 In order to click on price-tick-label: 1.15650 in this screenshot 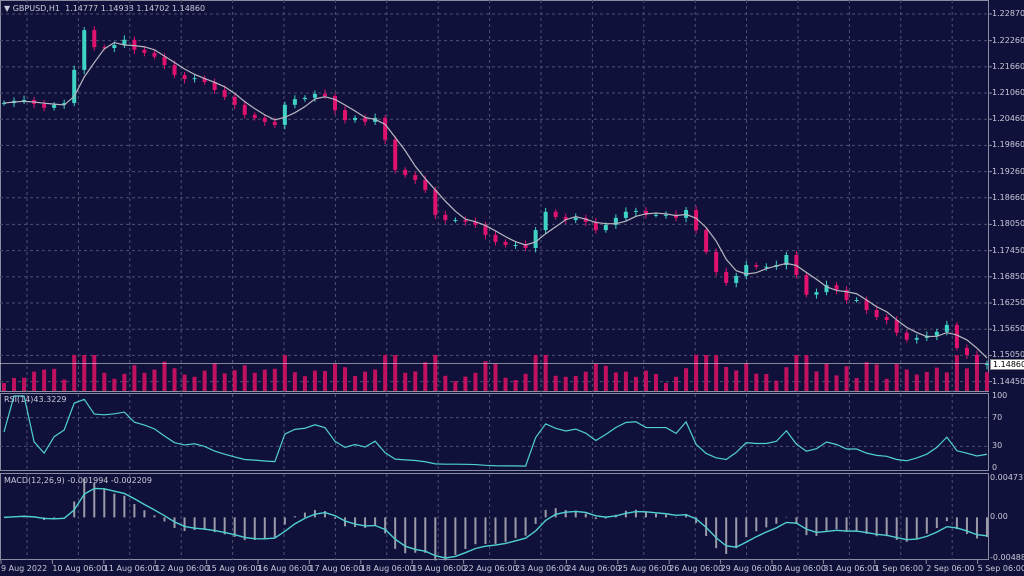, I will do `click(1008, 329)`.